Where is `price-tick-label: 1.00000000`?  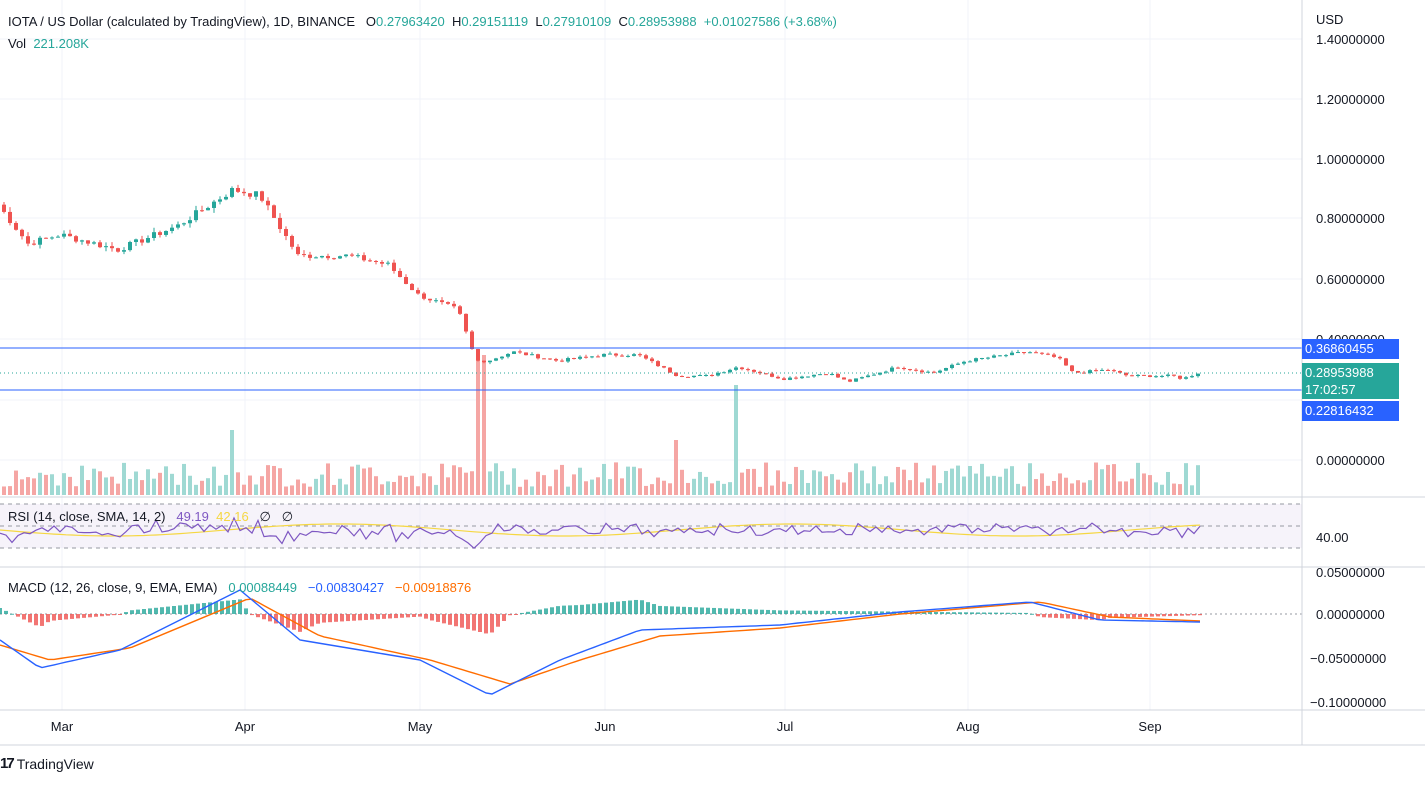
price-tick-label: 1.00000000 is located at coordinates (1350, 159).